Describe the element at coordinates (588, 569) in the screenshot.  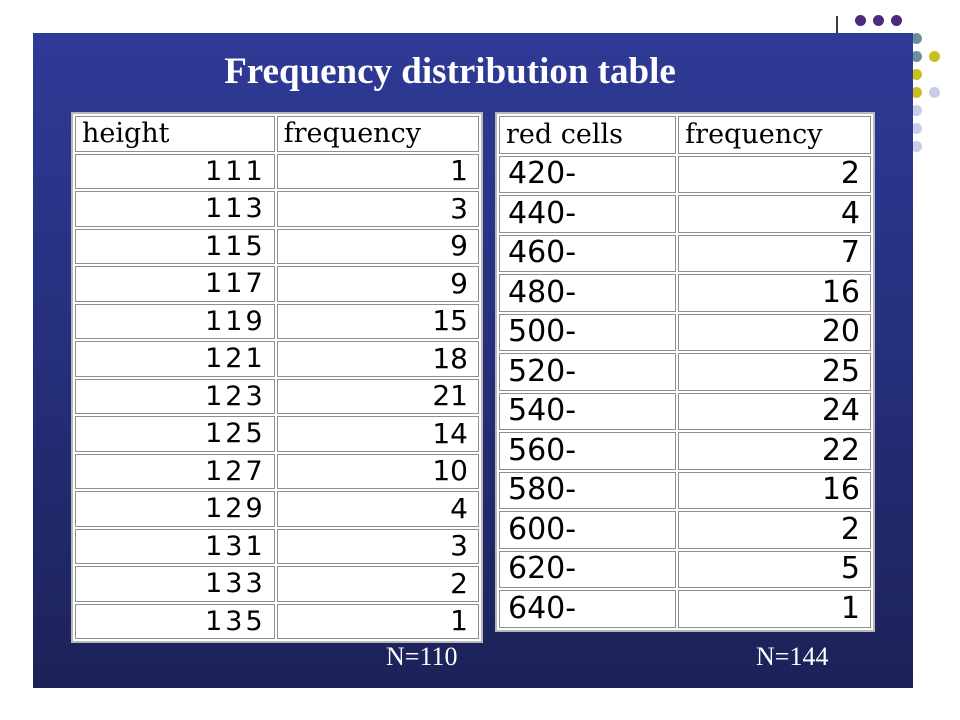
I see `value-cell: 620-` at that location.